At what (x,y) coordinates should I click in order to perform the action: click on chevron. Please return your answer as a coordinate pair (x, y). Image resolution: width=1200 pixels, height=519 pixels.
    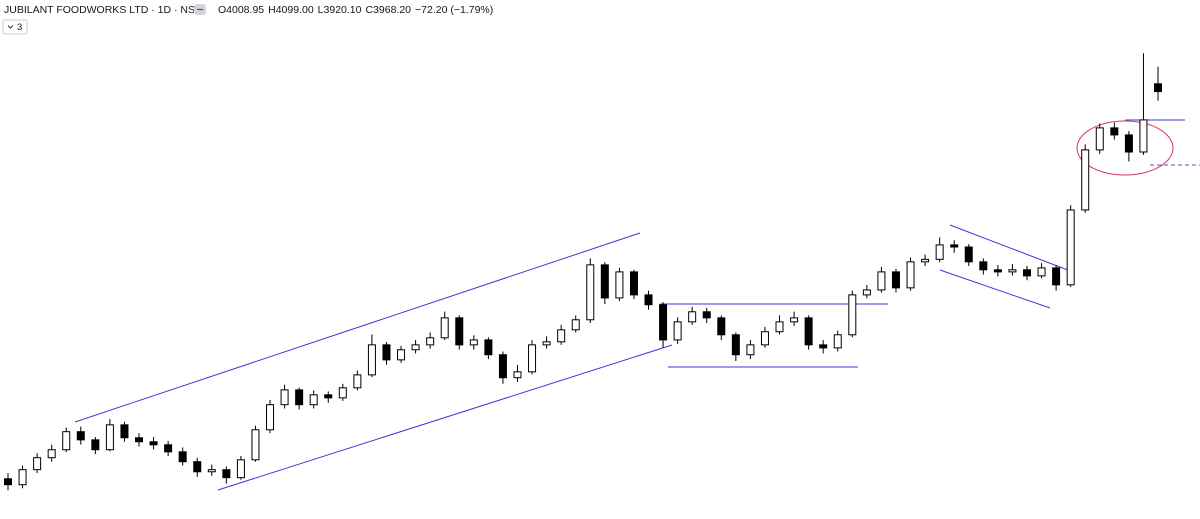
    Looking at the image, I should click on (10, 27).